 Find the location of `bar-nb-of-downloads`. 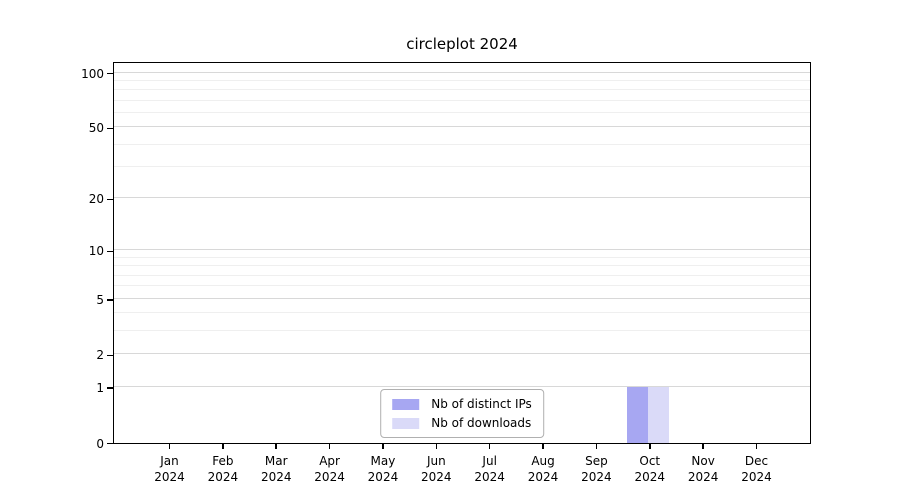

bar-nb-of-downloads is located at coordinates (659, 415).